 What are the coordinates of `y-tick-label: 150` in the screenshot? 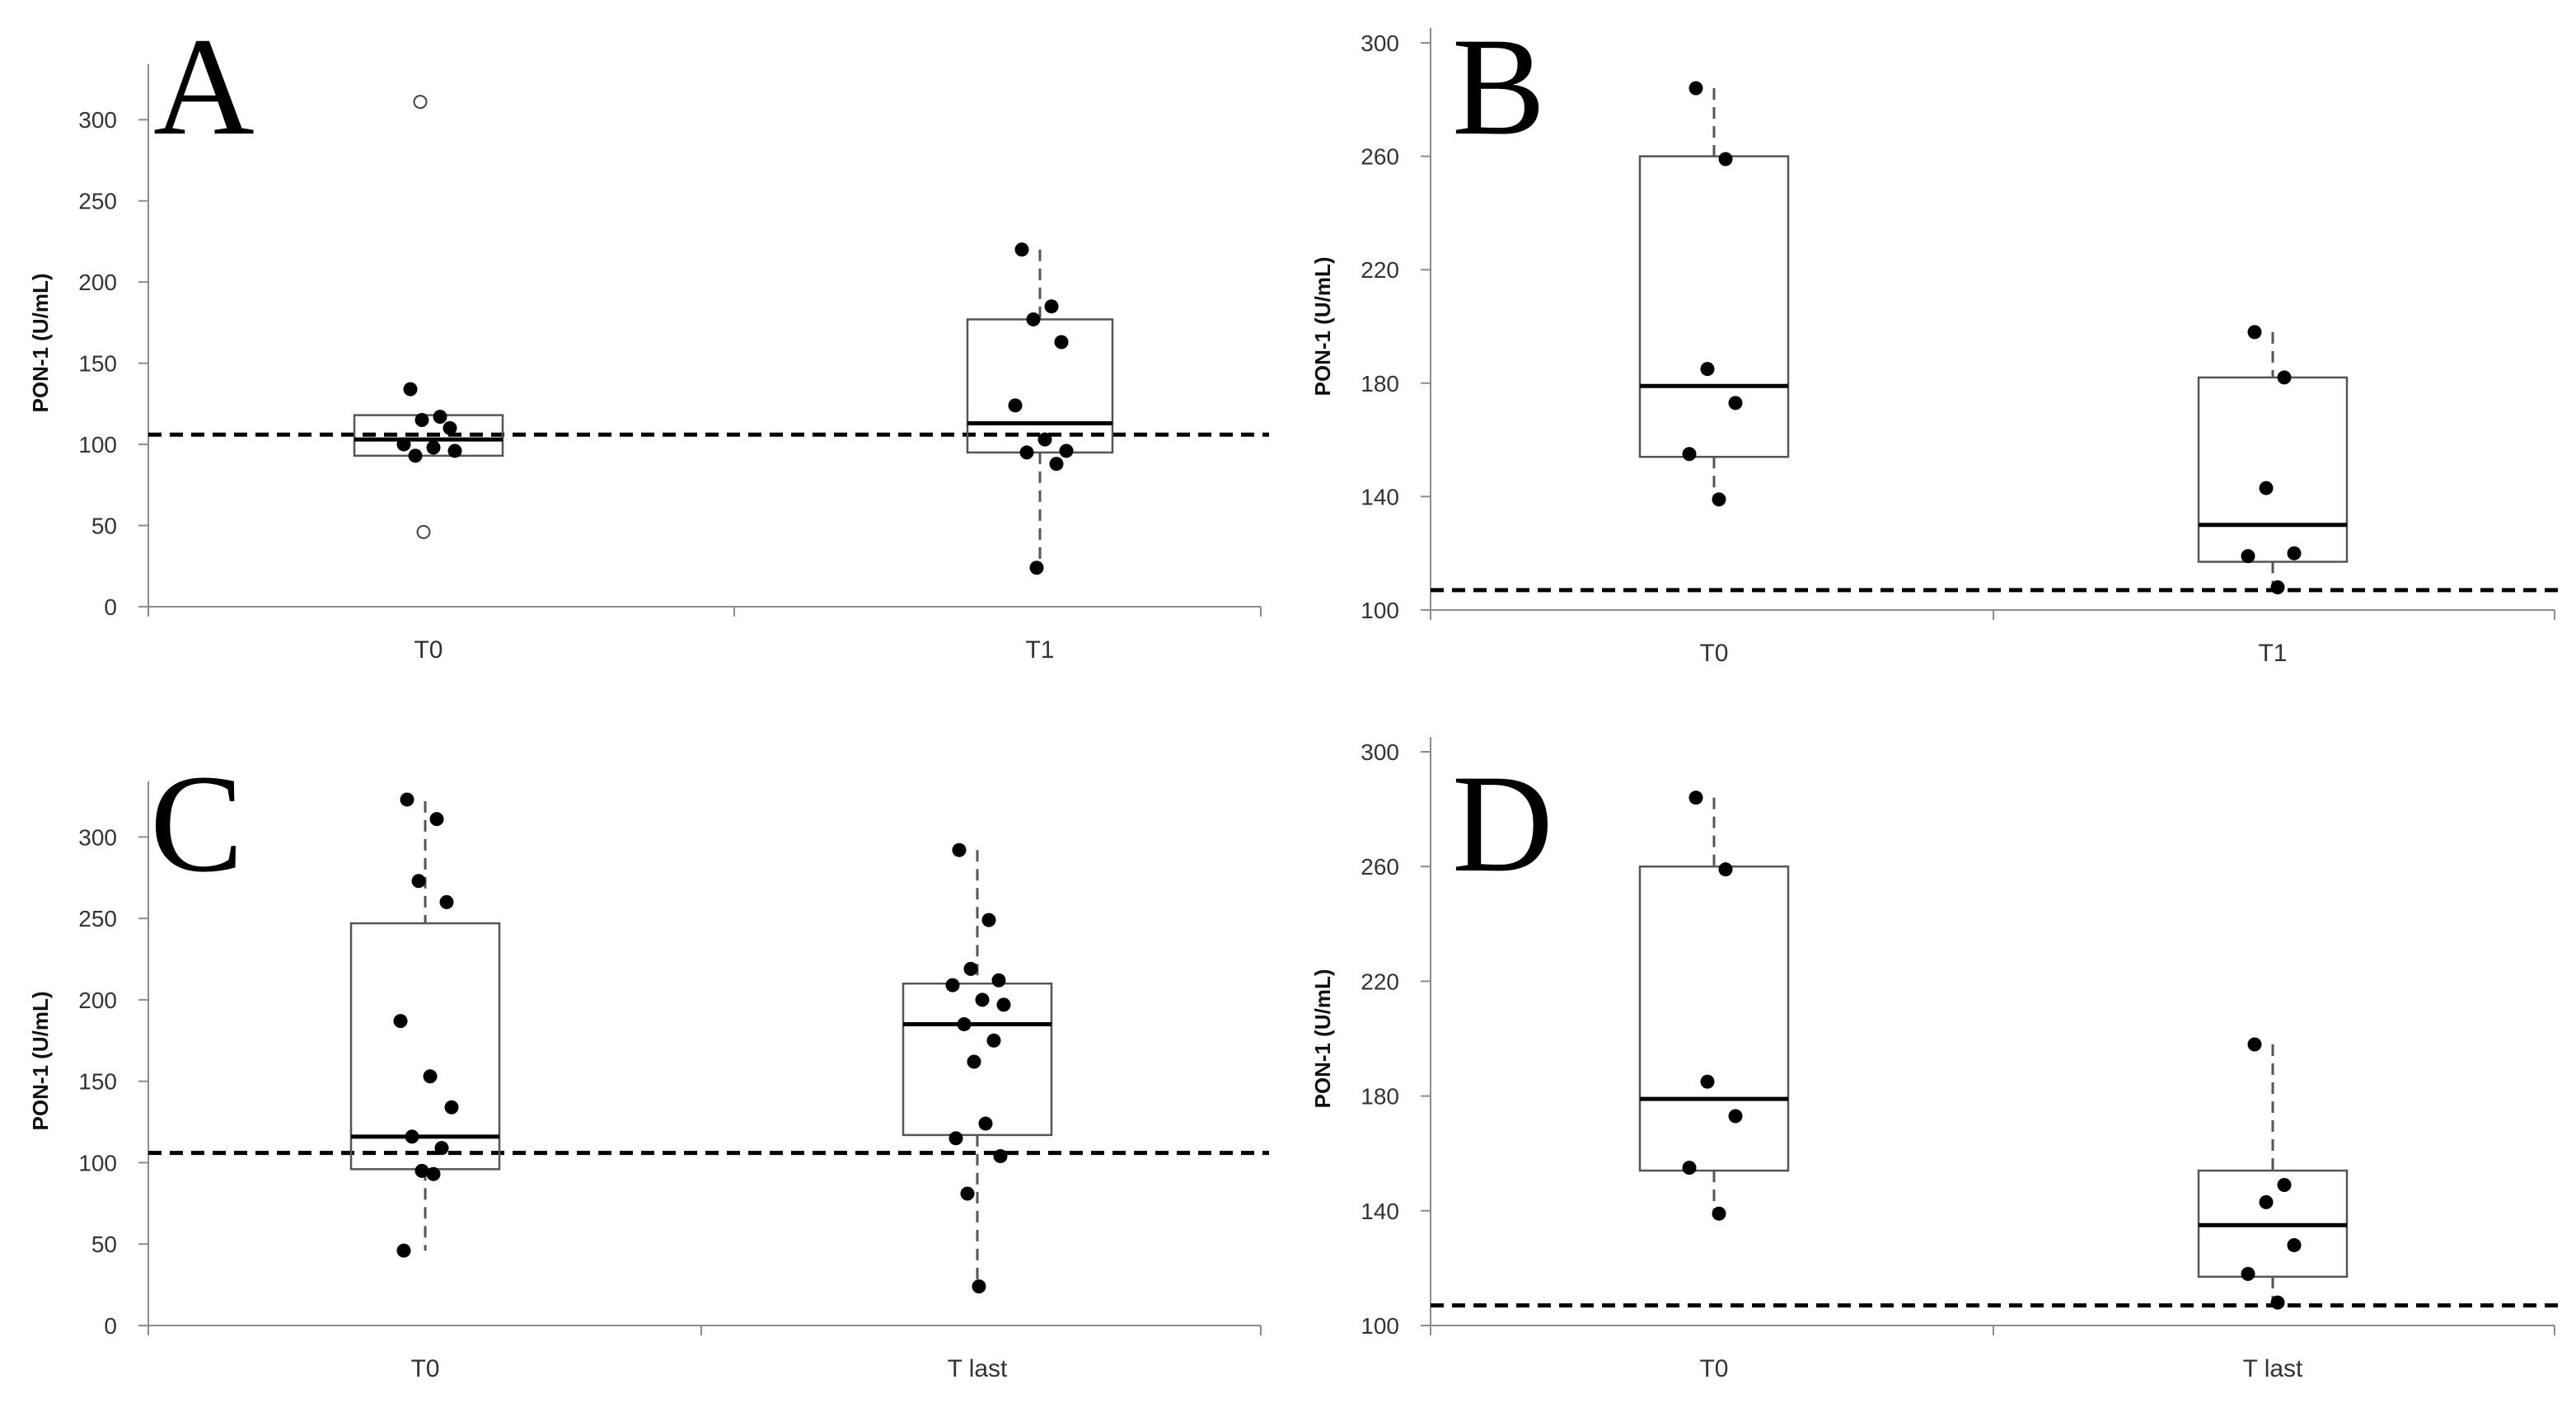 It's located at (97, 1082).